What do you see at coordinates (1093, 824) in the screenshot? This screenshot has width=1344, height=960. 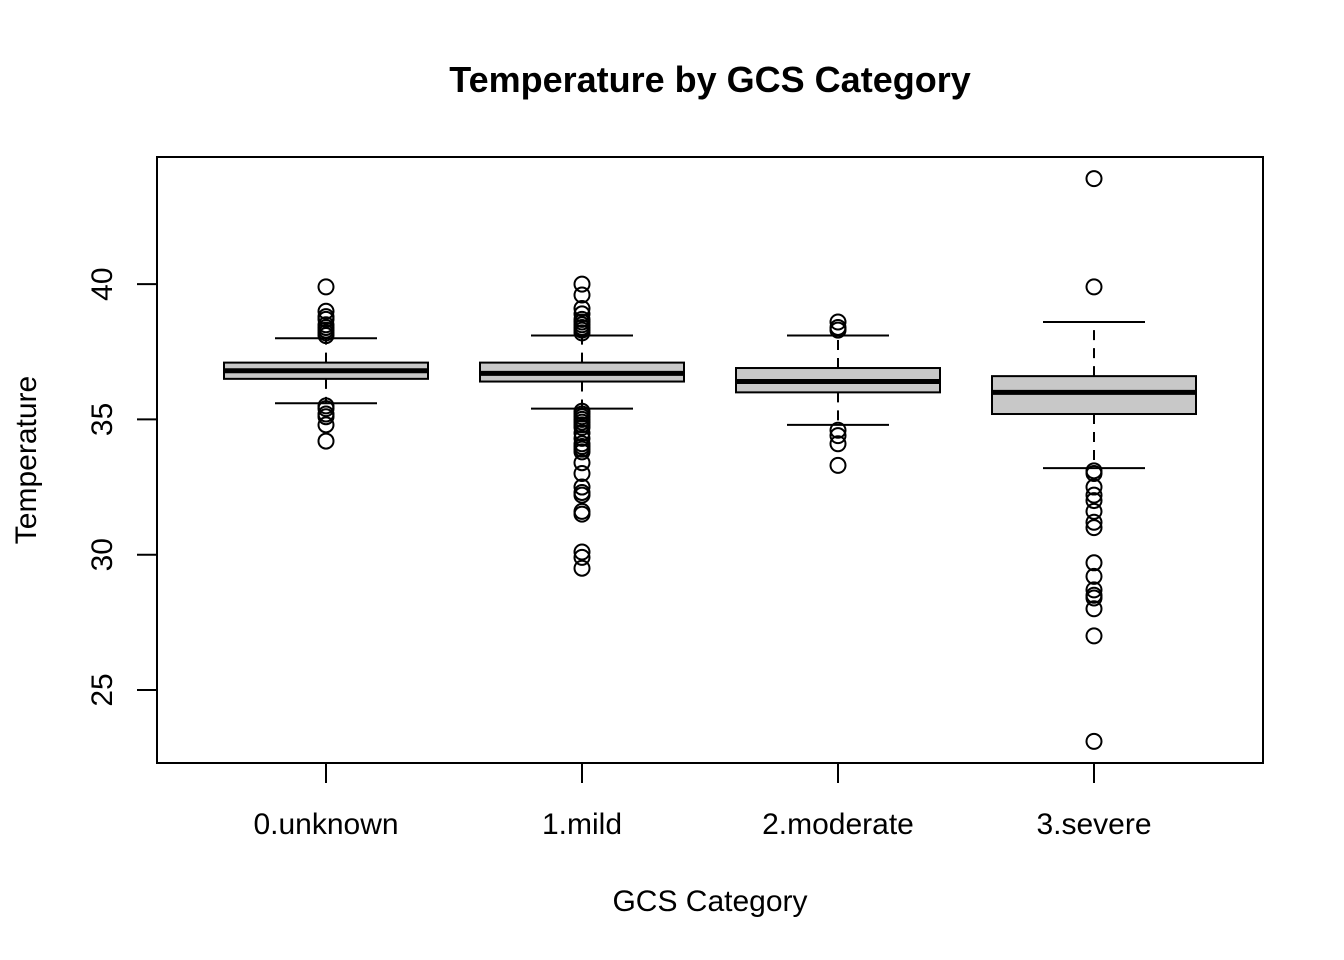 I see `x-tick-label: 3.severe` at bounding box center [1093, 824].